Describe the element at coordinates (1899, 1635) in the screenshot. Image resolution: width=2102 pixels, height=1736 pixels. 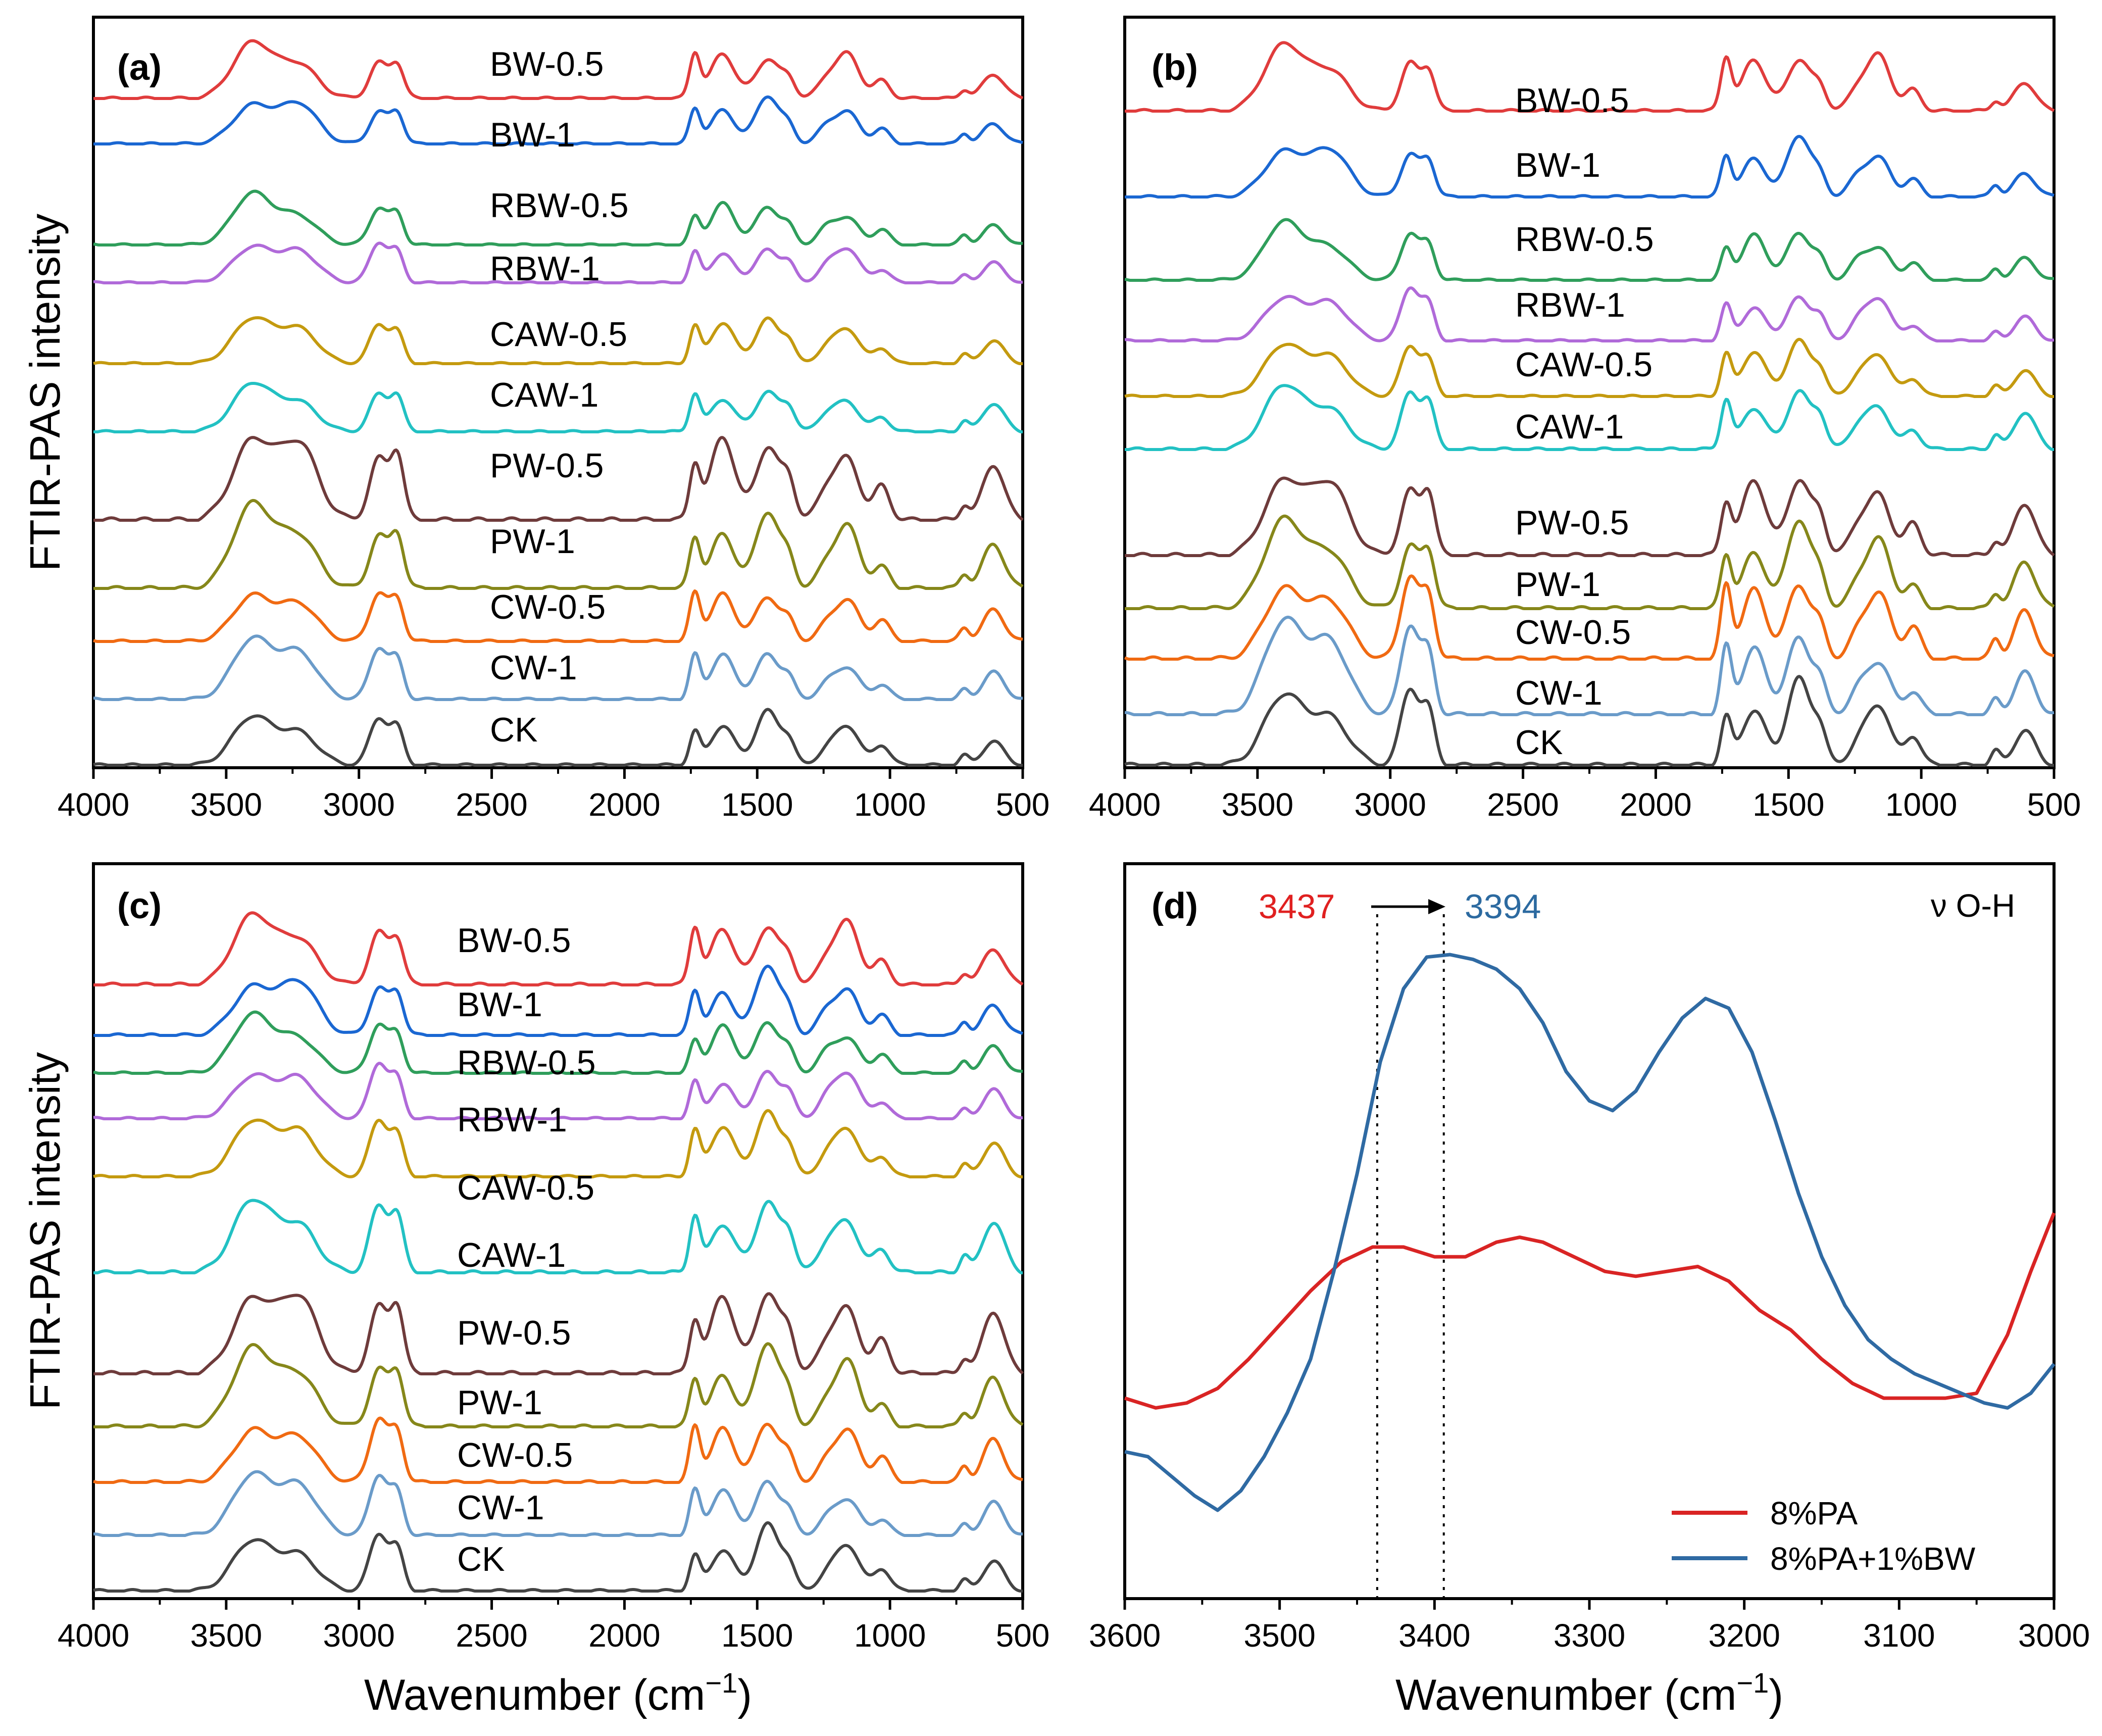
I see `x-tick-label: 3100` at that location.